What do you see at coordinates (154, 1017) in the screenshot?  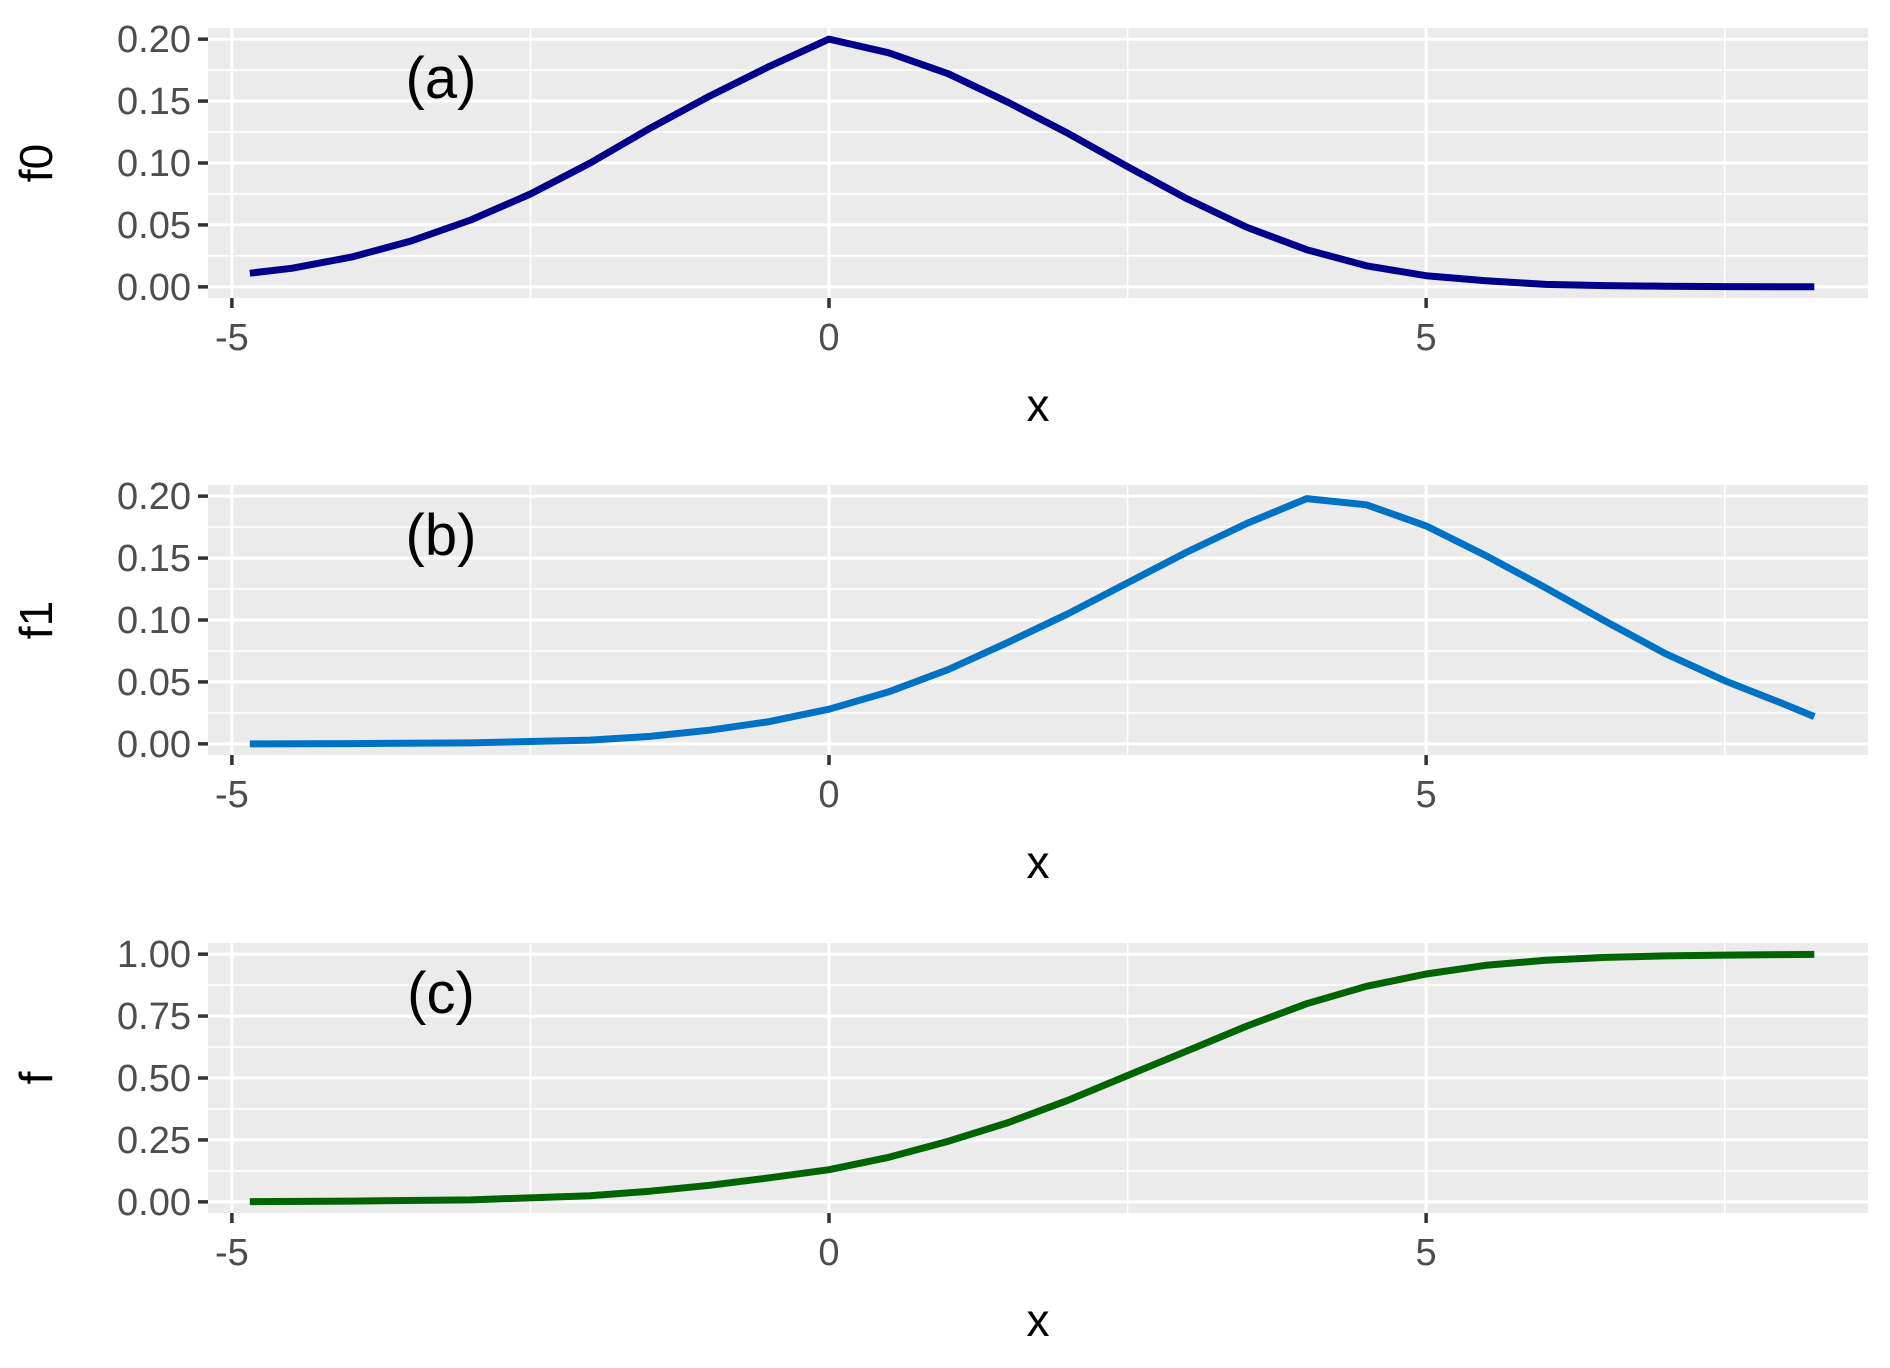 I see `y-tick-label: 0.75` at bounding box center [154, 1017].